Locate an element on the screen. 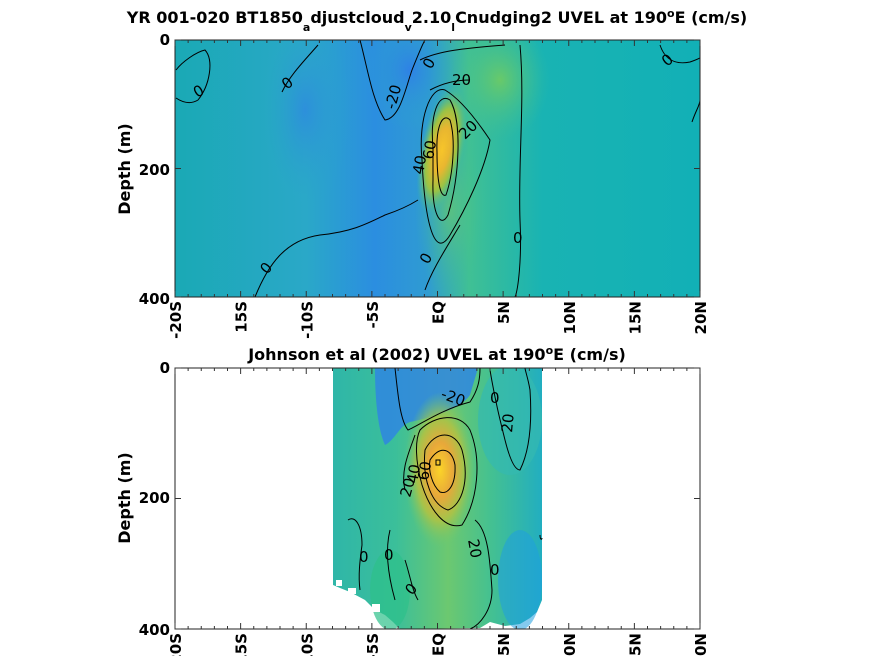  panel2-xticklabels: -20S 15S -10S -5S EQ 5N 10N 15N 20N is located at coordinates (438, 644).